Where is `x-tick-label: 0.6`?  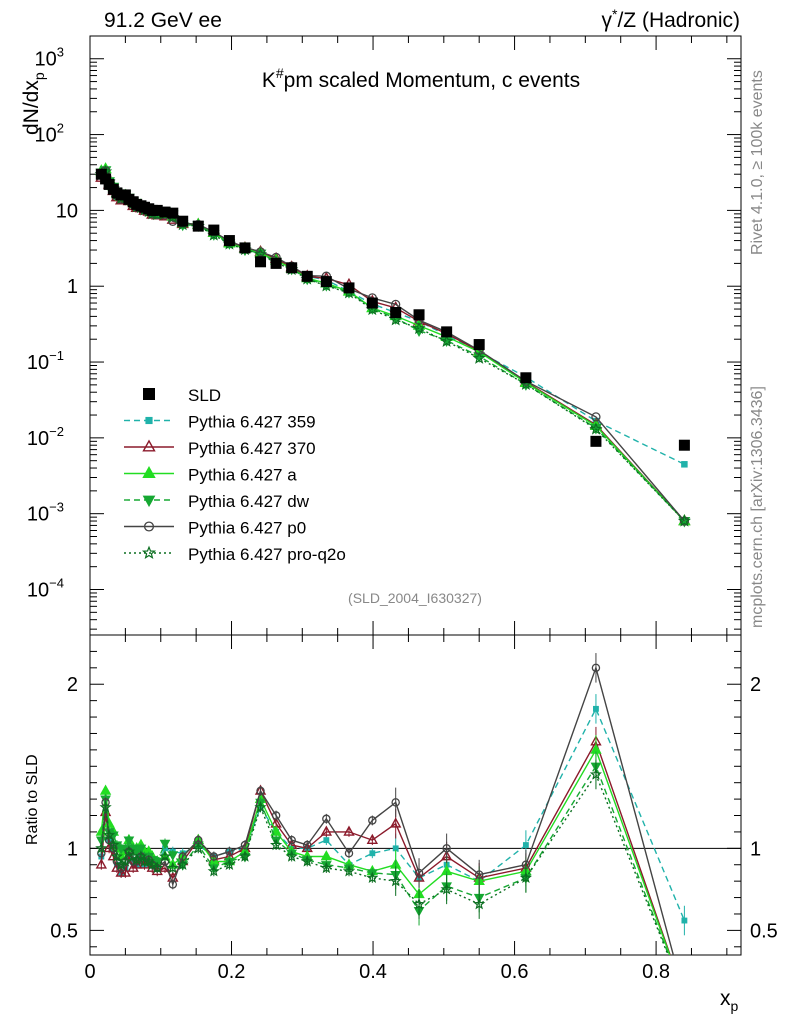 x-tick-label: 0.6 is located at coordinates (515, 972).